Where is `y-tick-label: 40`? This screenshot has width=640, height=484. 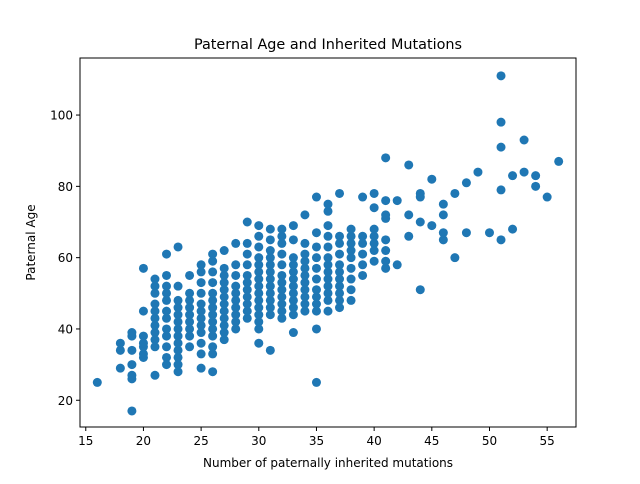 y-tick-label: 40 is located at coordinates (65, 329).